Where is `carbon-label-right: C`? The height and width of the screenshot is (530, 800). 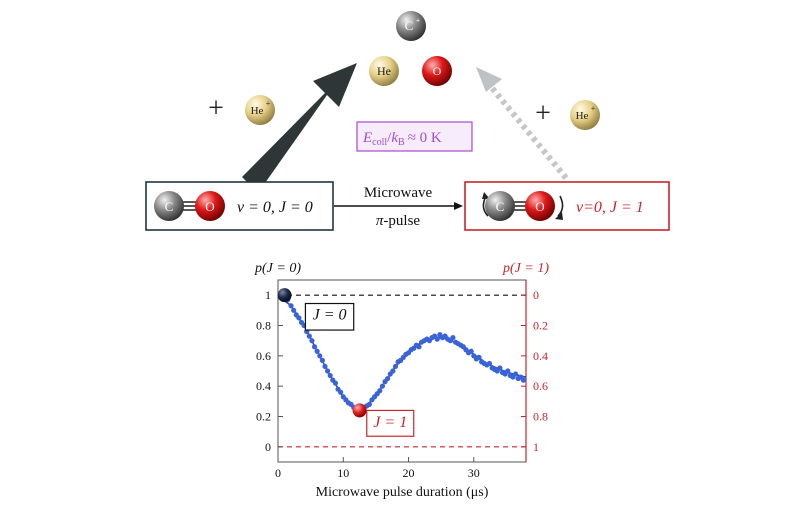
carbon-label-right: C is located at coordinates (500, 206).